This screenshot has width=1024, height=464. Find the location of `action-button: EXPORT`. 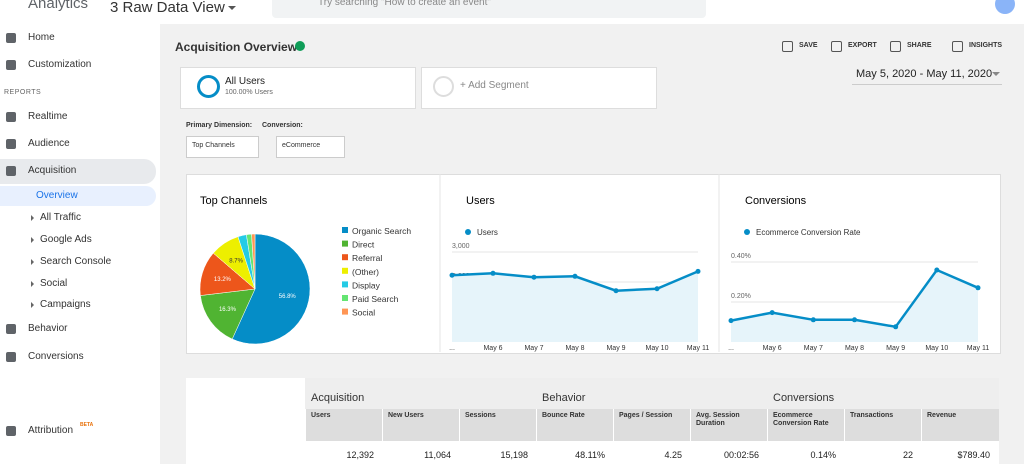

action-button: EXPORT is located at coordinates (862, 45).